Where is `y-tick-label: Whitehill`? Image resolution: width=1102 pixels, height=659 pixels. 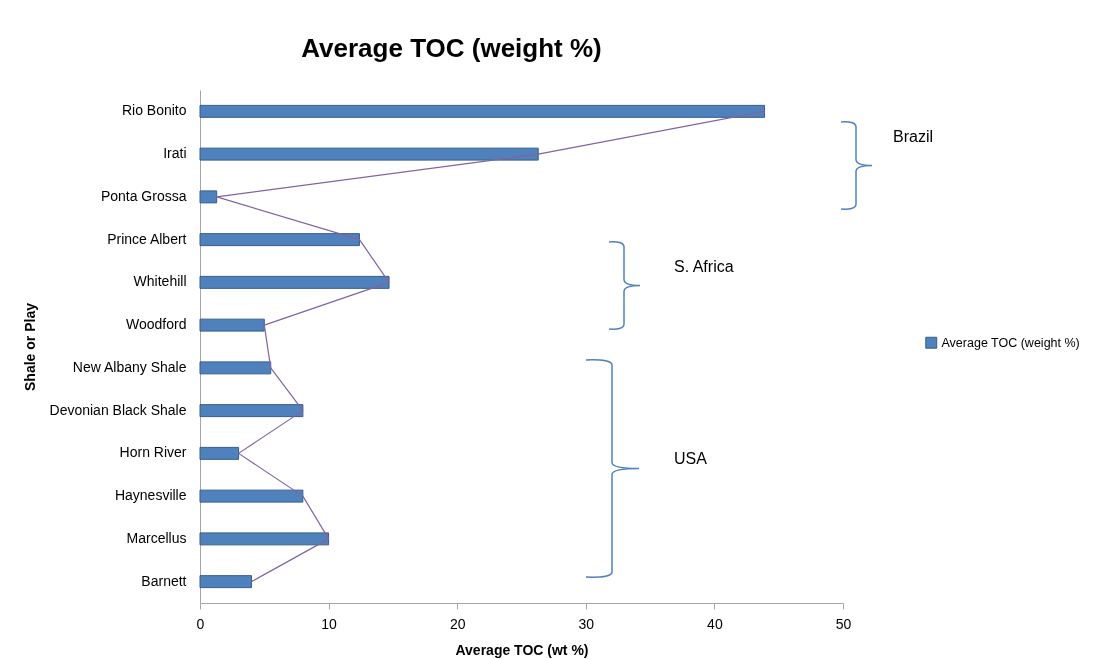
y-tick-label: Whitehill is located at coordinates (160, 281).